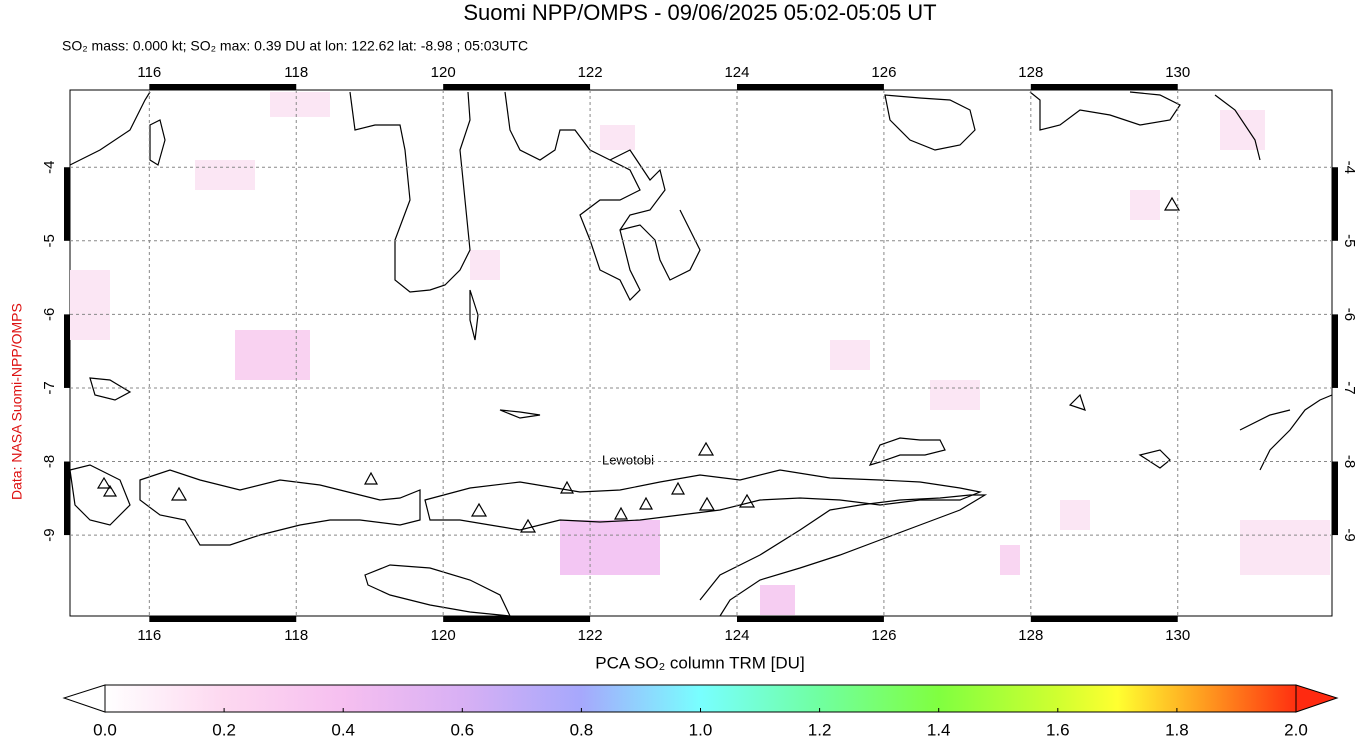  I want to click on colorbar-tick-label: 1.6, so click(1058, 729).